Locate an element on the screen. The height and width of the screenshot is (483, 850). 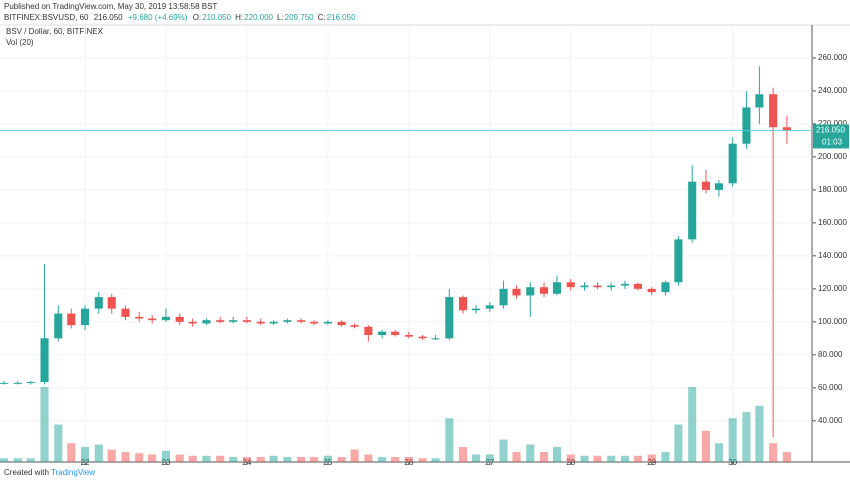
ohlc-key: H: is located at coordinates (239, 17).